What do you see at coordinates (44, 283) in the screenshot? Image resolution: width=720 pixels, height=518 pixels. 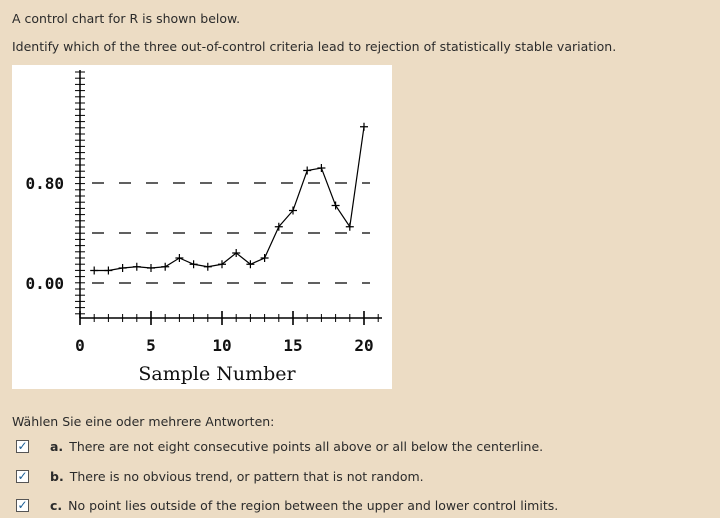 I see `y-tick-label: 0.00` at bounding box center [44, 283].